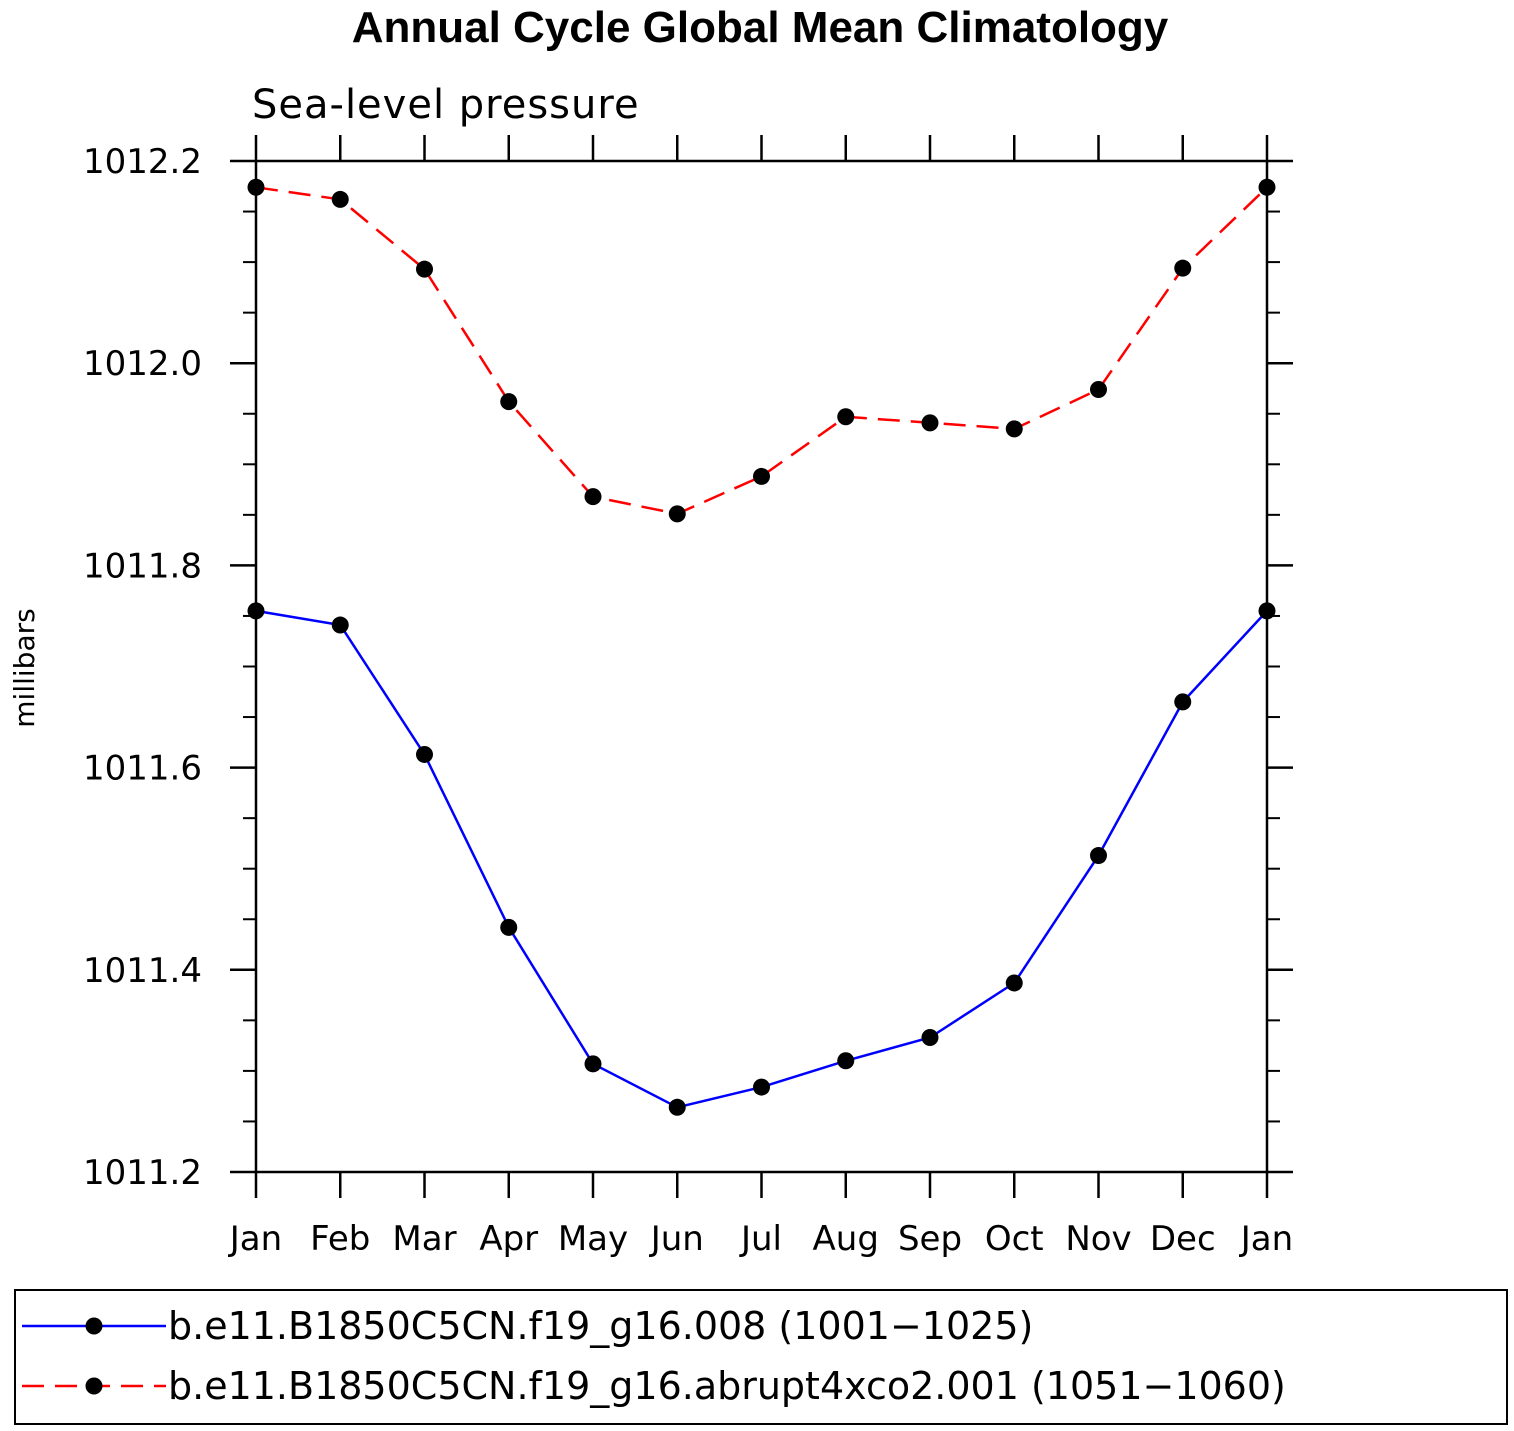 This screenshot has height=1431, width=1514. I want to click on y-tick-label: 1011.6, so click(142, 769).